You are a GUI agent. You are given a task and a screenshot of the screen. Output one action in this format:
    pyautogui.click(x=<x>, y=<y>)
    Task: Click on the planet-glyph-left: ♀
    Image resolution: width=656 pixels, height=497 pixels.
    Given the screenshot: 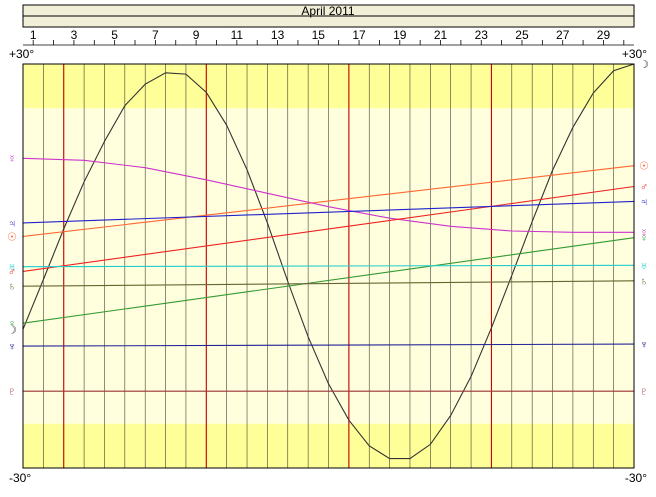 What is the action you would take?
    pyautogui.click(x=12, y=324)
    